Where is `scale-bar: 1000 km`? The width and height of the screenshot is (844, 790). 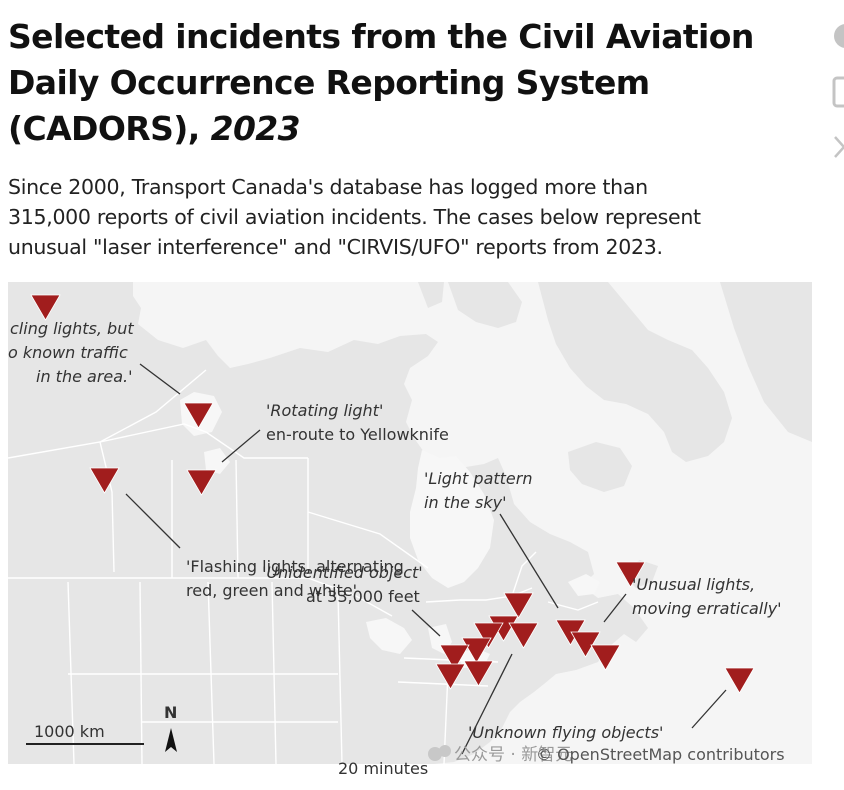 scale-bar: 1000 km is located at coordinates (85, 733).